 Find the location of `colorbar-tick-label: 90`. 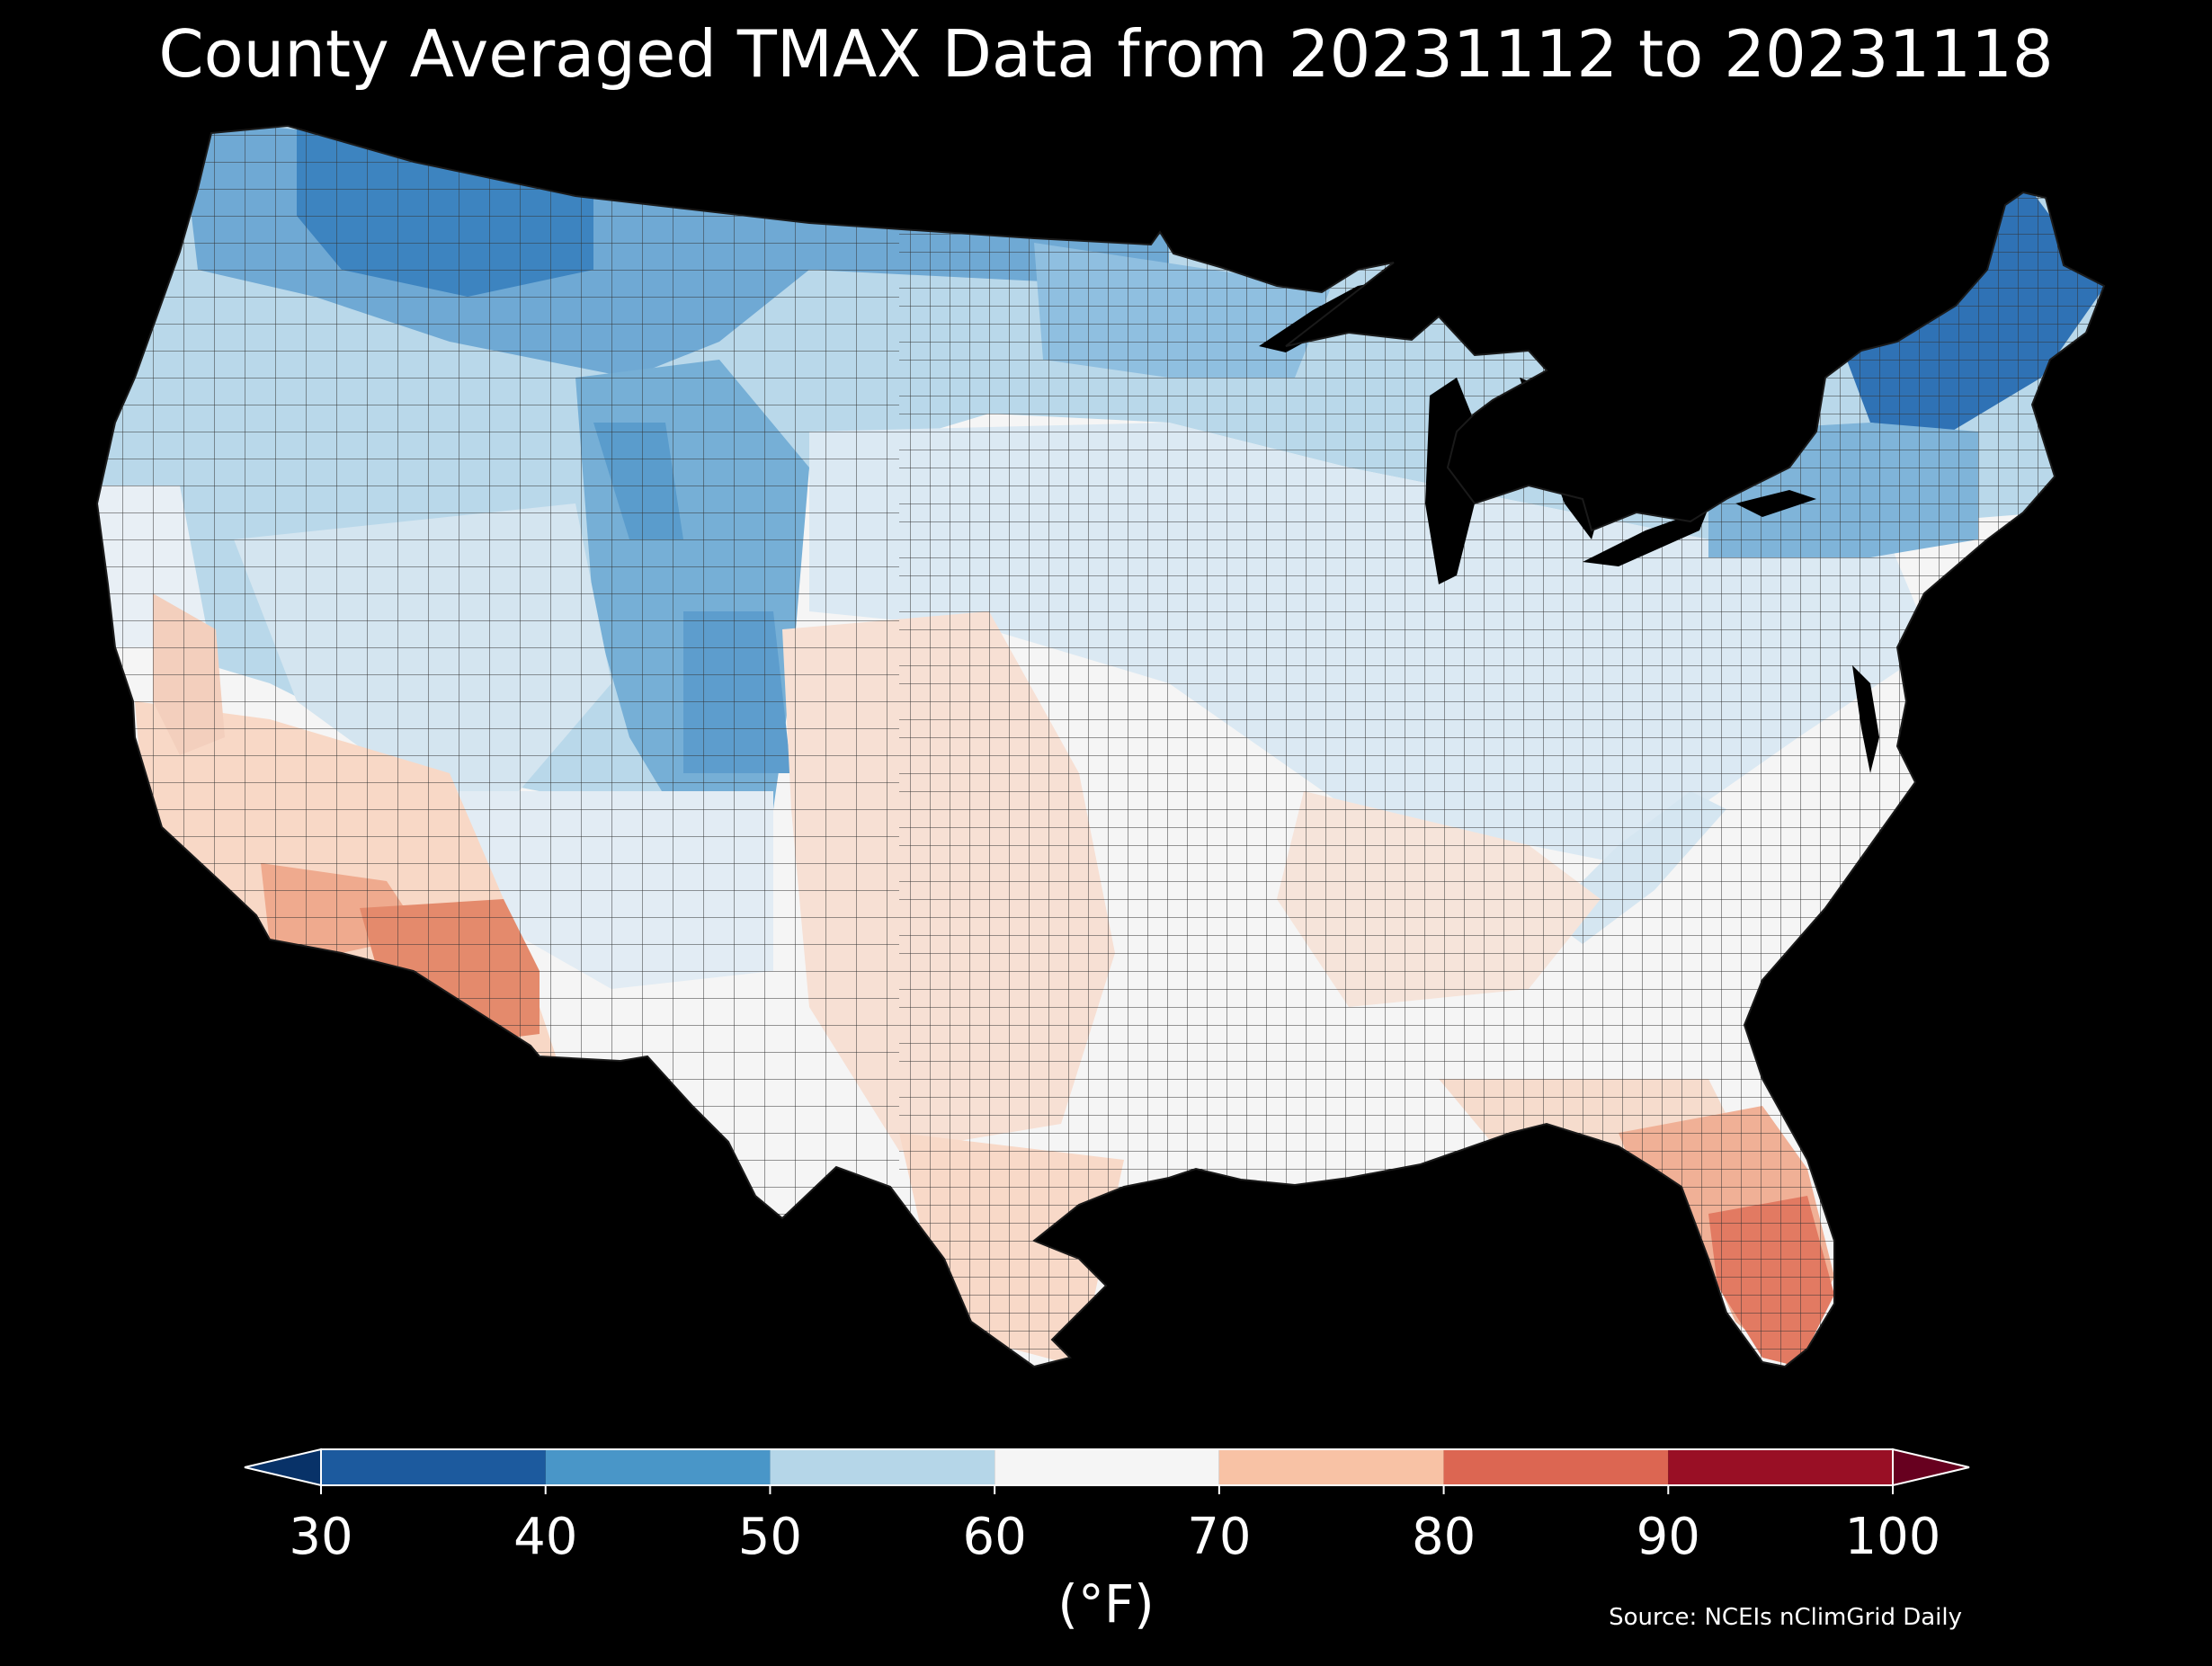

colorbar-tick-label: 90 is located at coordinates (1668, 1537).